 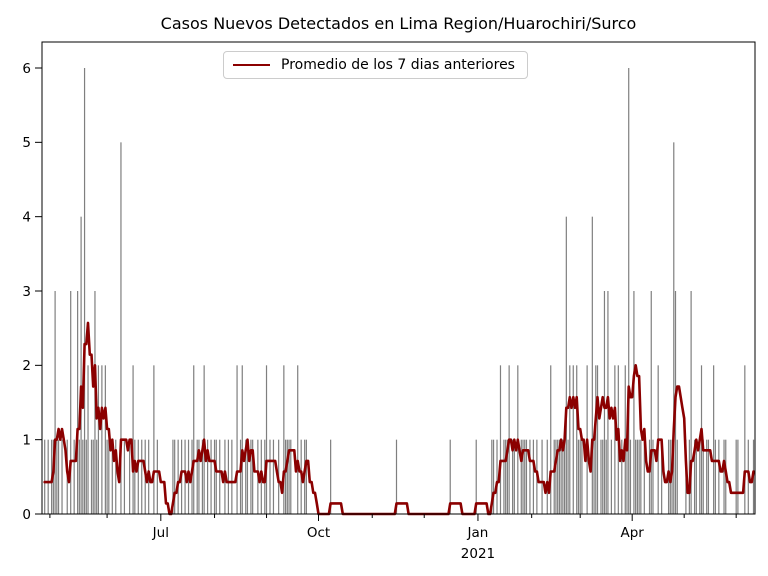 What do you see at coordinates (393, 517) in the screenshot?
I see `x-axis-ticks` at bounding box center [393, 517].